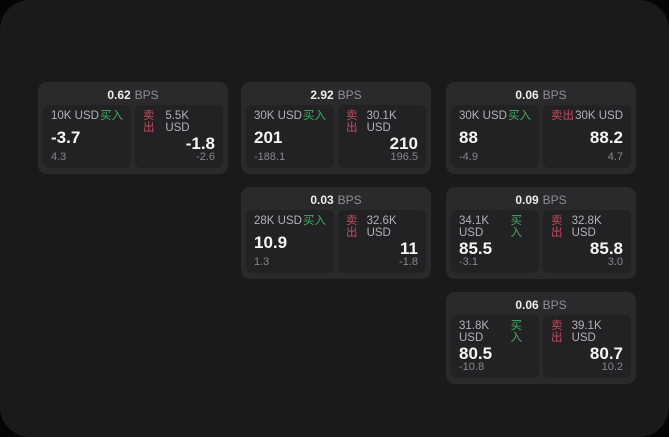 The image size is (669, 437). Describe the element at coordinates (468, 157) in the screenshot. I see `buy-delta-value: -4.9` at that location.